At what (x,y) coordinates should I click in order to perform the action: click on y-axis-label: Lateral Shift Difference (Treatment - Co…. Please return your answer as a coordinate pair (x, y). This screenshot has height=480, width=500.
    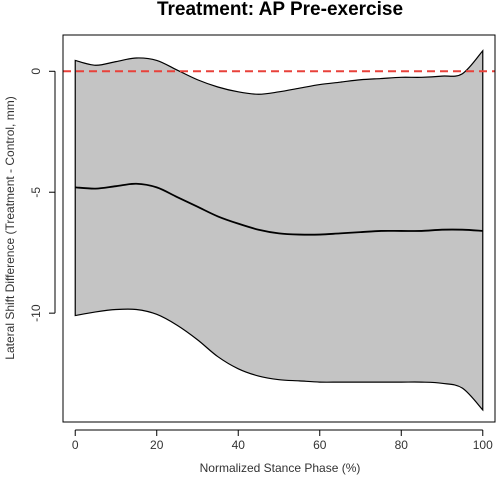
    Looking at the image, I should click on (10, 227).